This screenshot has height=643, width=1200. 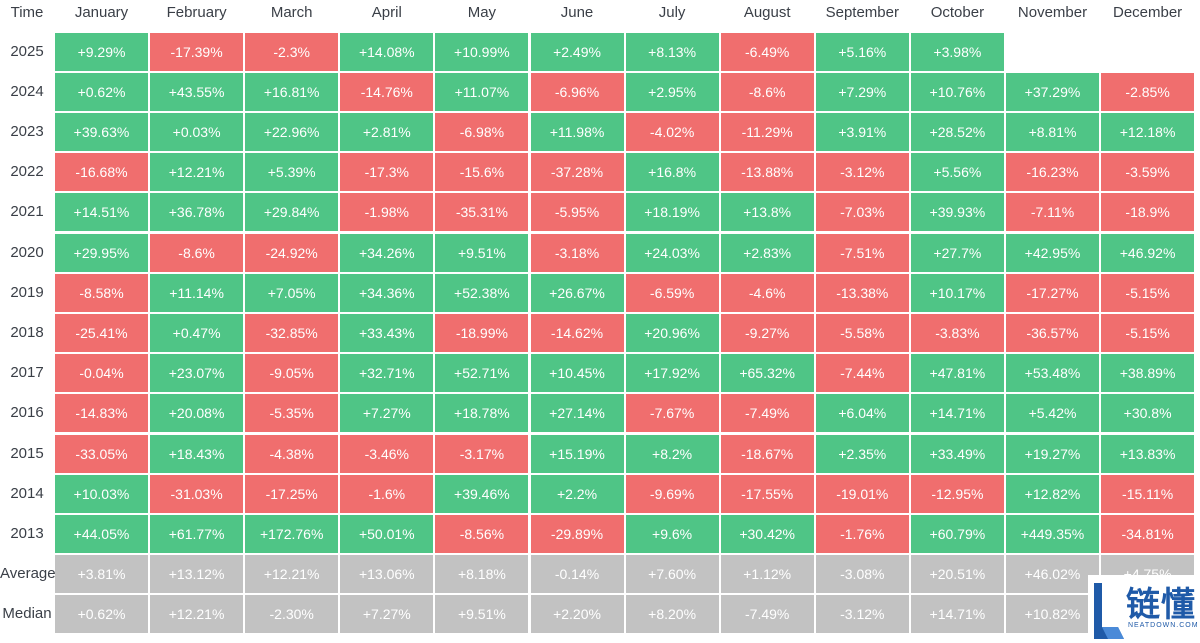 What do you see at coordinates (27, 252) in the screenshot?
I see `year-row-label: 2020` at bounding box center [27, 252].